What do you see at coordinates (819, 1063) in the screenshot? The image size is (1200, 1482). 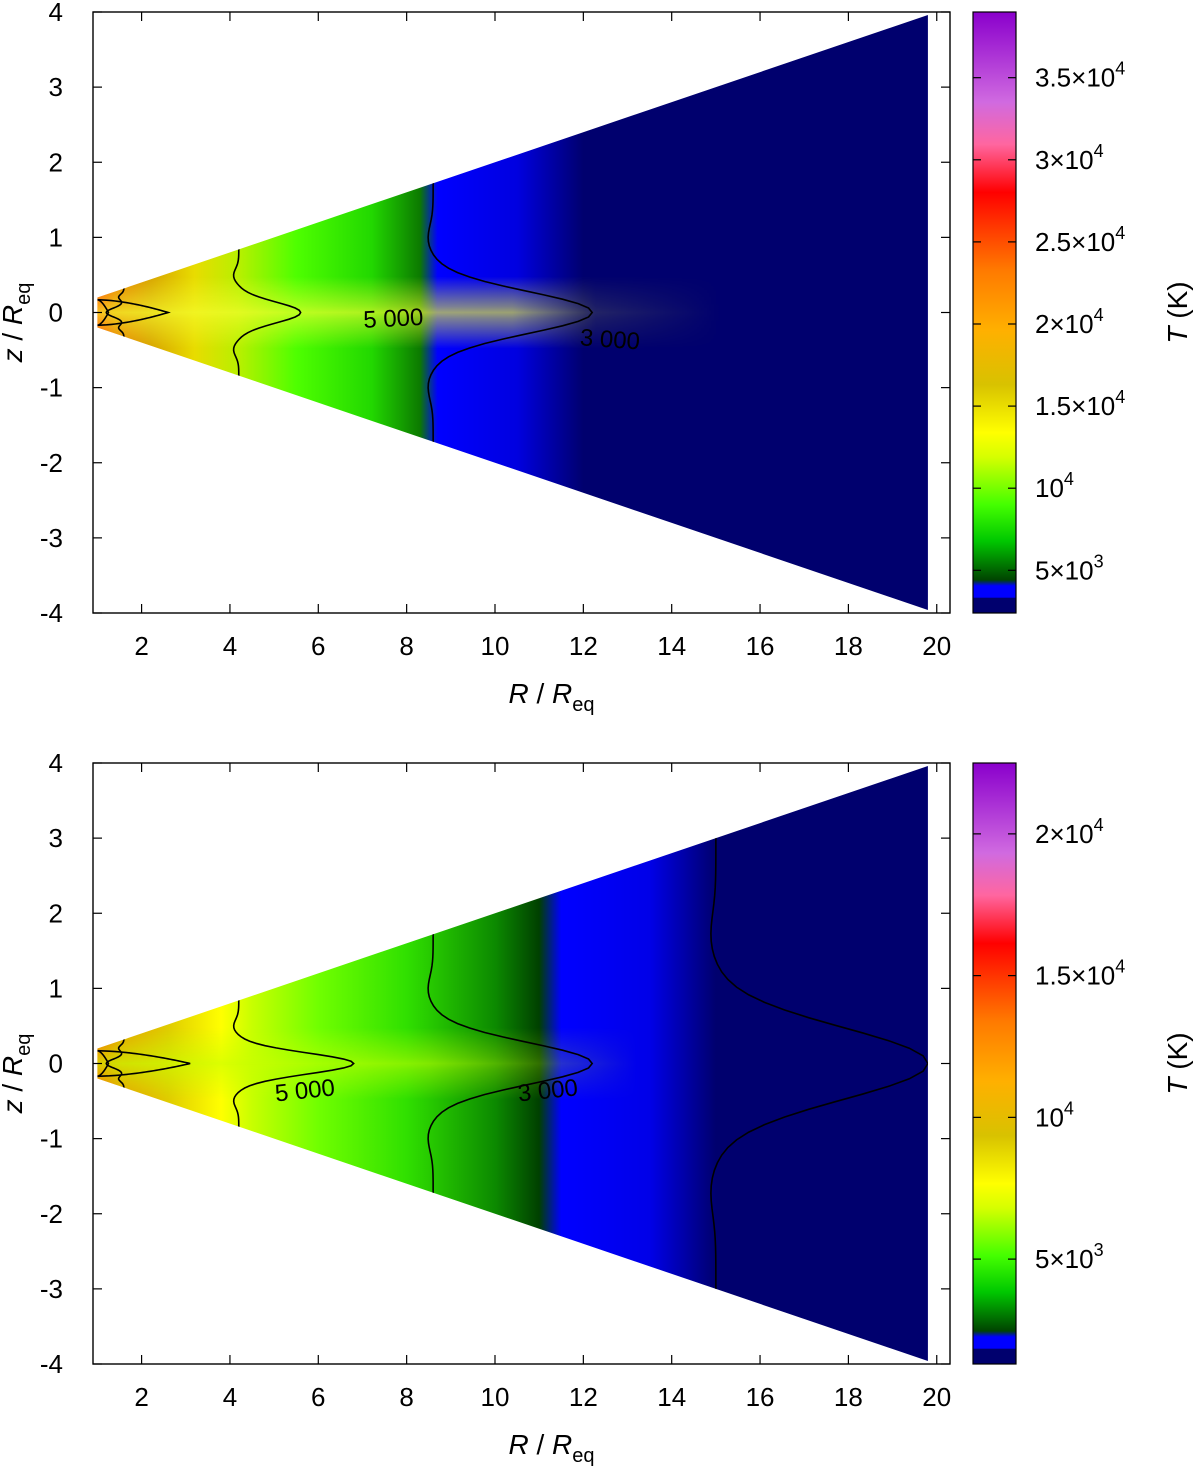 I see `contour-outer` at bounding box center [819, 1063].